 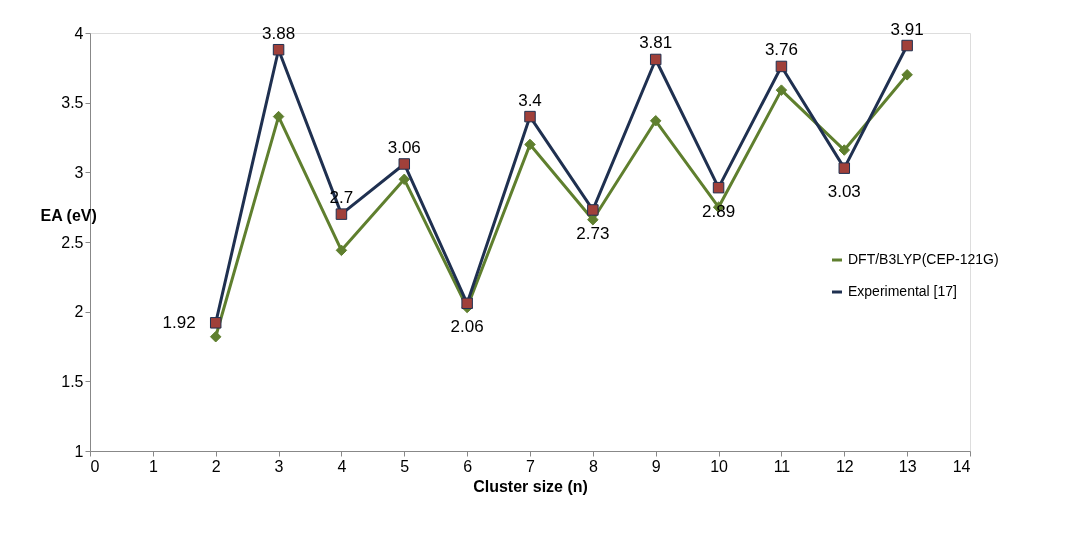 What do you see at coordinates (467, 327) in the screenshot?
I see `data-label: 2.06` at bounding box center [467, 327].